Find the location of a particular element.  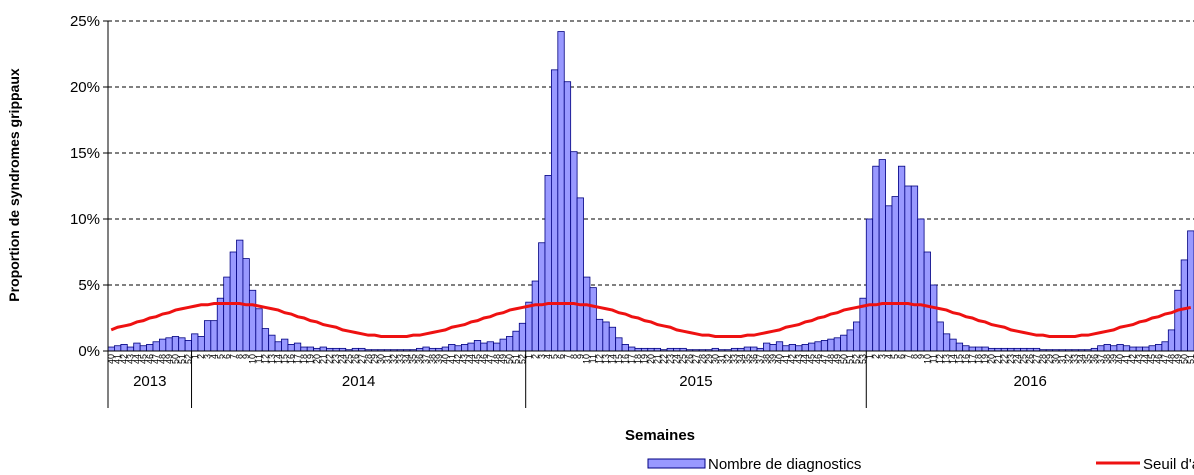

x-tick-label: 29 is located at coordinates (709, 359).